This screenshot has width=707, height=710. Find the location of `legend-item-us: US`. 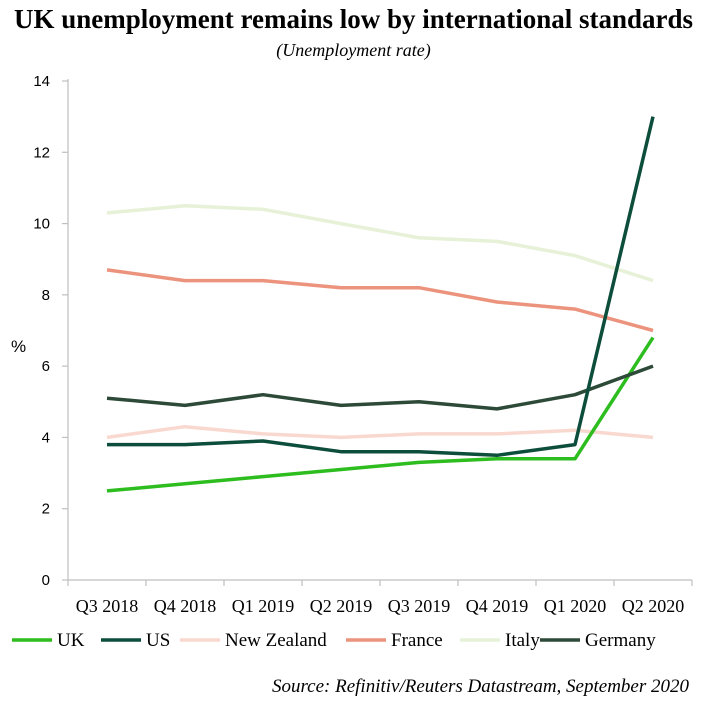

legend-item-us: US is located at coordinates (135, 640).